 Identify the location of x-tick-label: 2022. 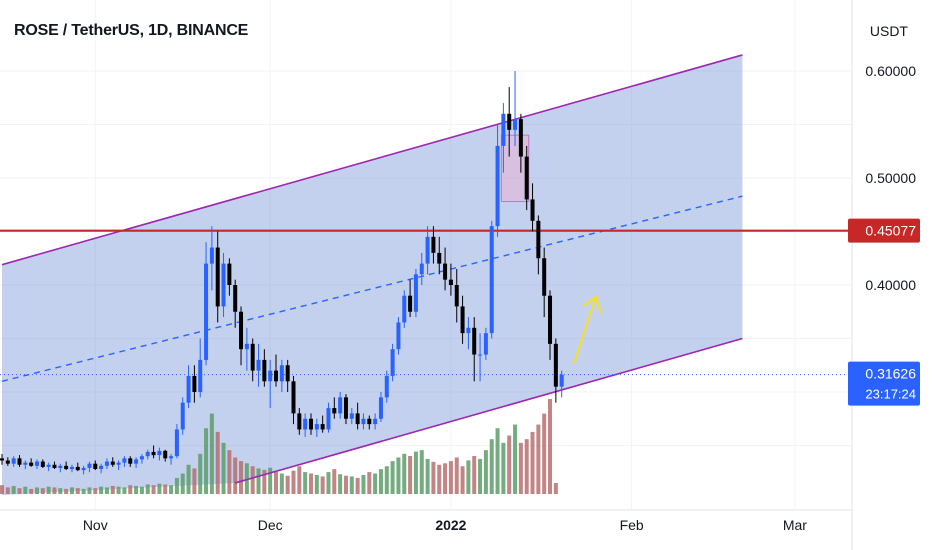
(450, 525).